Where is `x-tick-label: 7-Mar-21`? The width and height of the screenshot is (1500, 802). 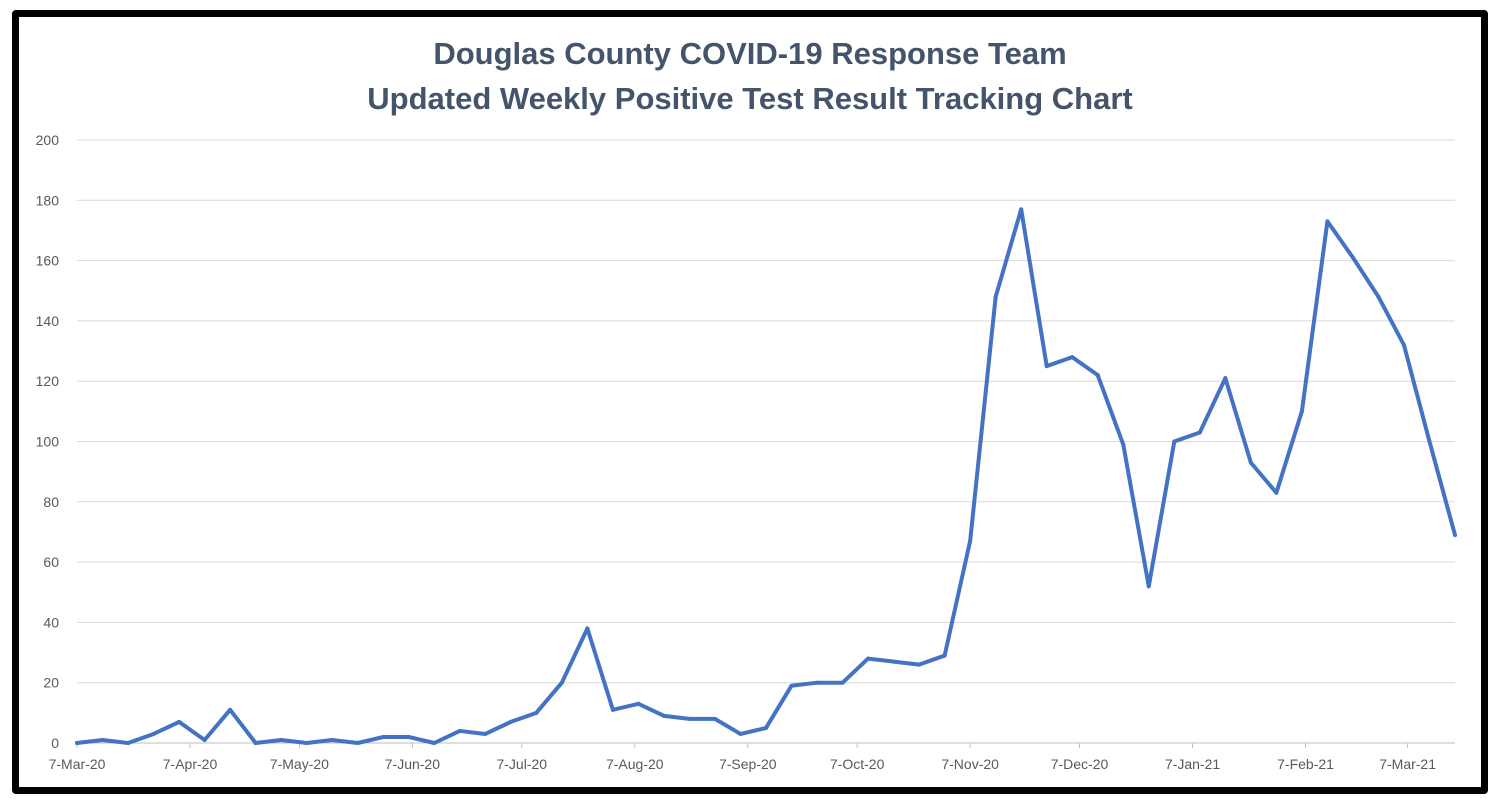 x-tick-label: 7-Mar-21 is located at coordinates (1407, 764).